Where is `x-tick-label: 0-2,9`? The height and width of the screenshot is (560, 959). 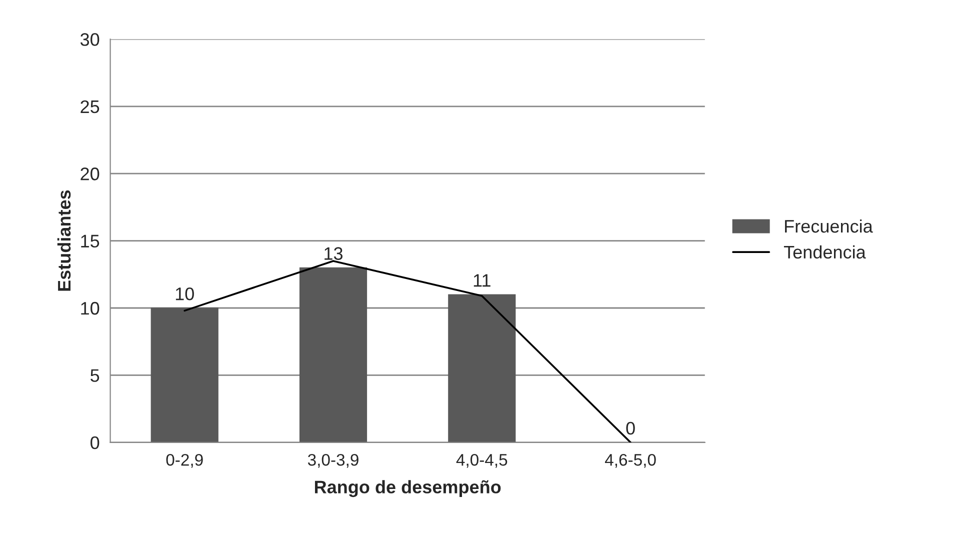
x-tick-label: 0-2,9 is located at coordinates (184, 461).